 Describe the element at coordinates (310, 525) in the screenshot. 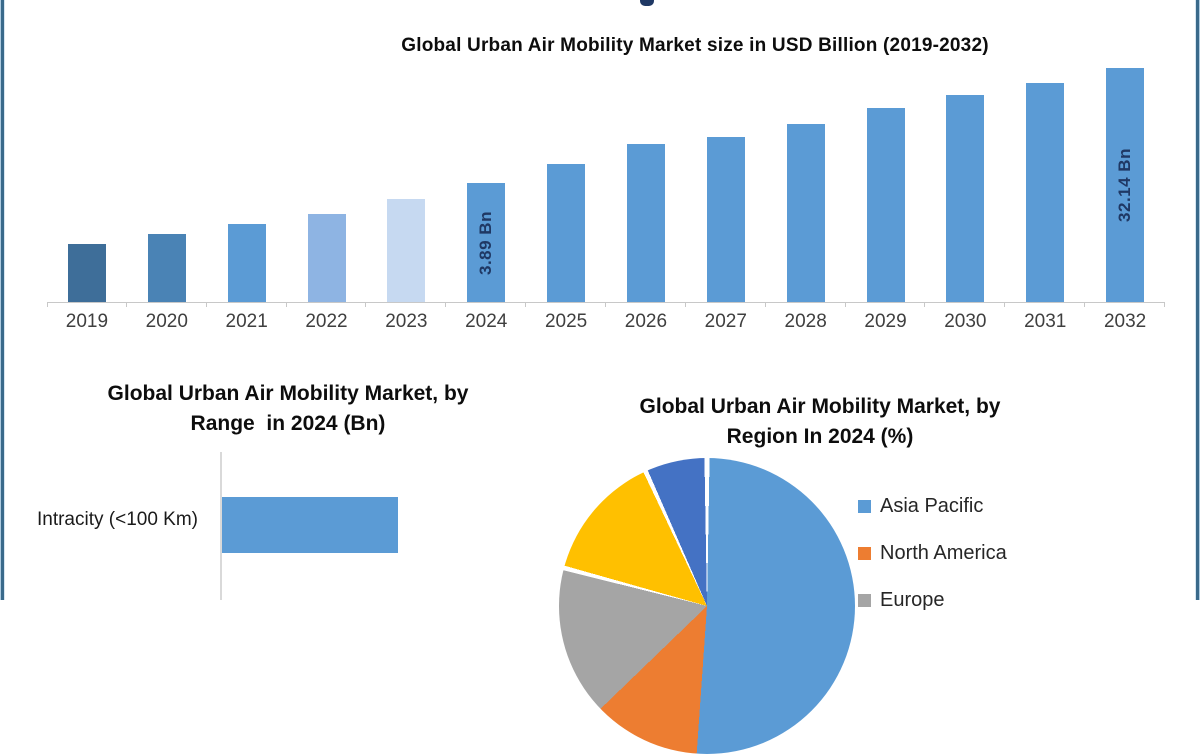

I see `range-bar-intracity` at that location.